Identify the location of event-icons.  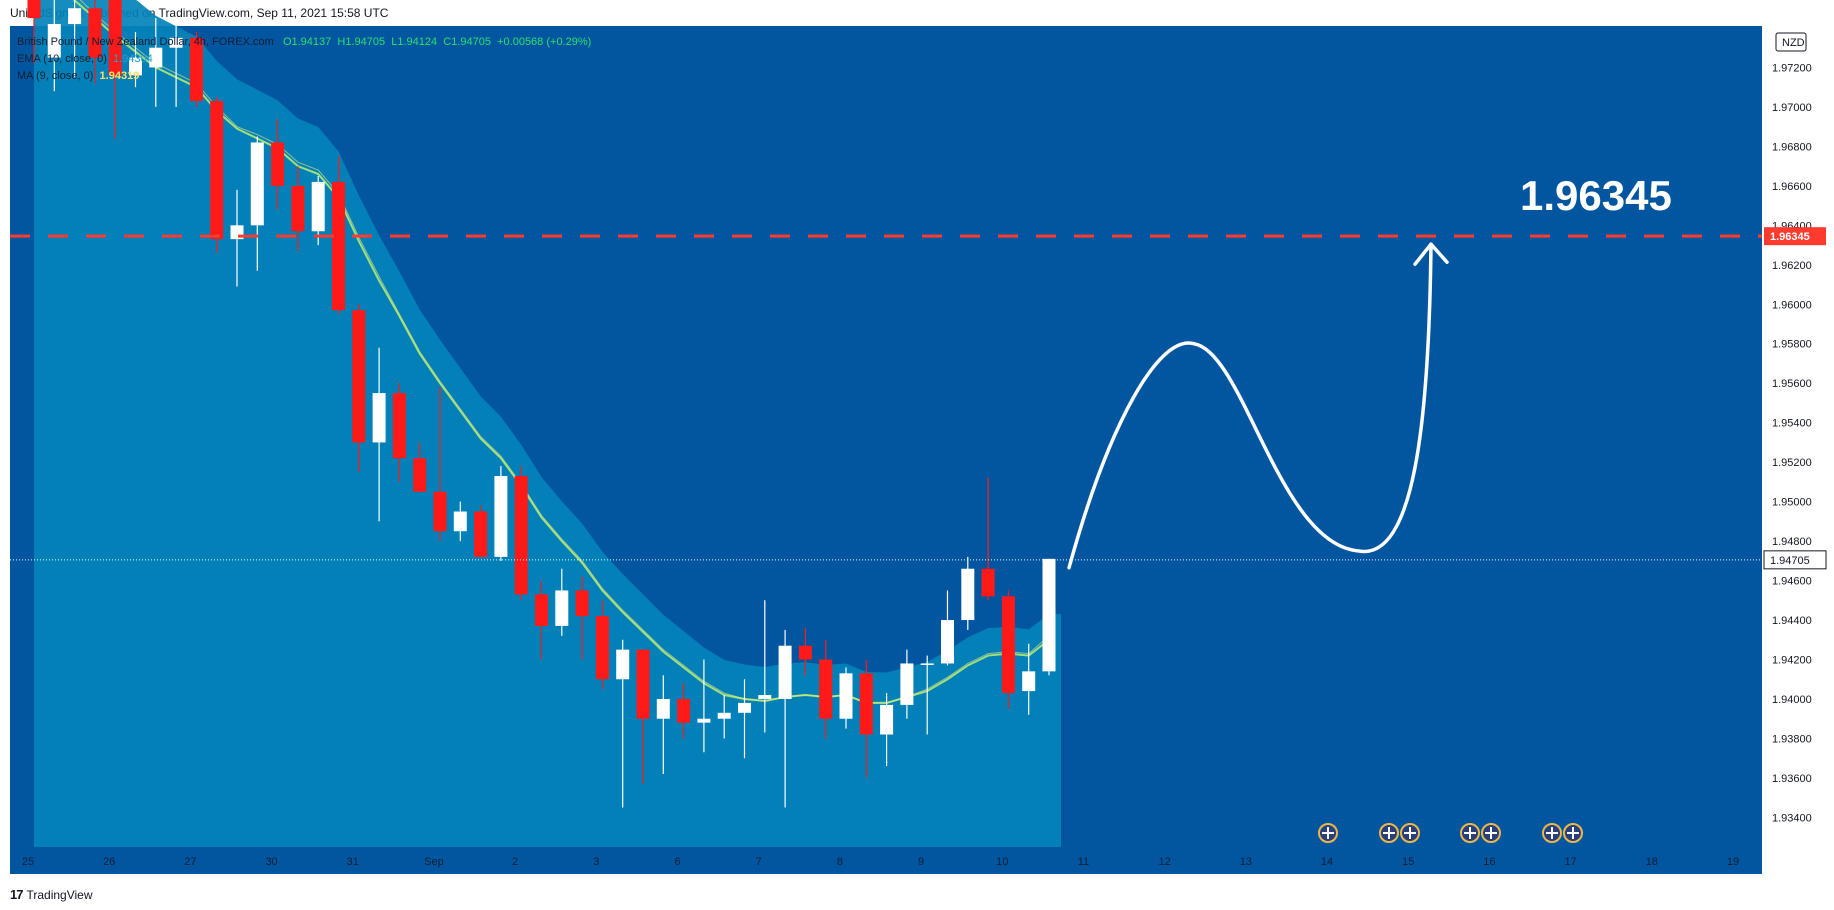
(1450, 833).